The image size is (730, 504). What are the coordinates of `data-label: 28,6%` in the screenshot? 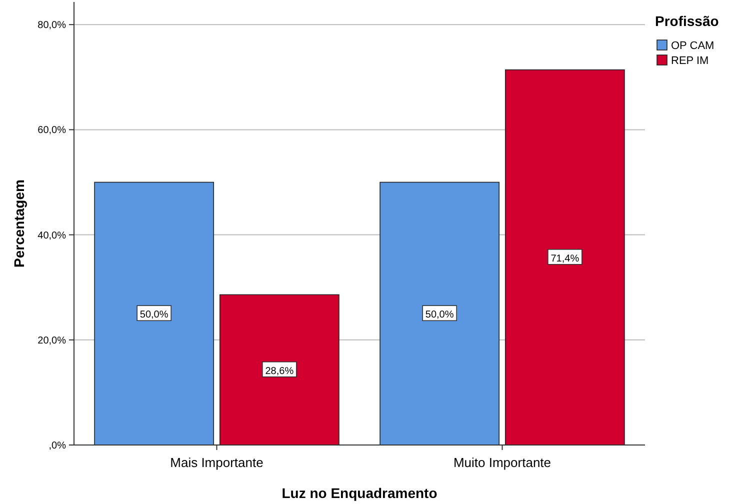 It's located at (279, 371).